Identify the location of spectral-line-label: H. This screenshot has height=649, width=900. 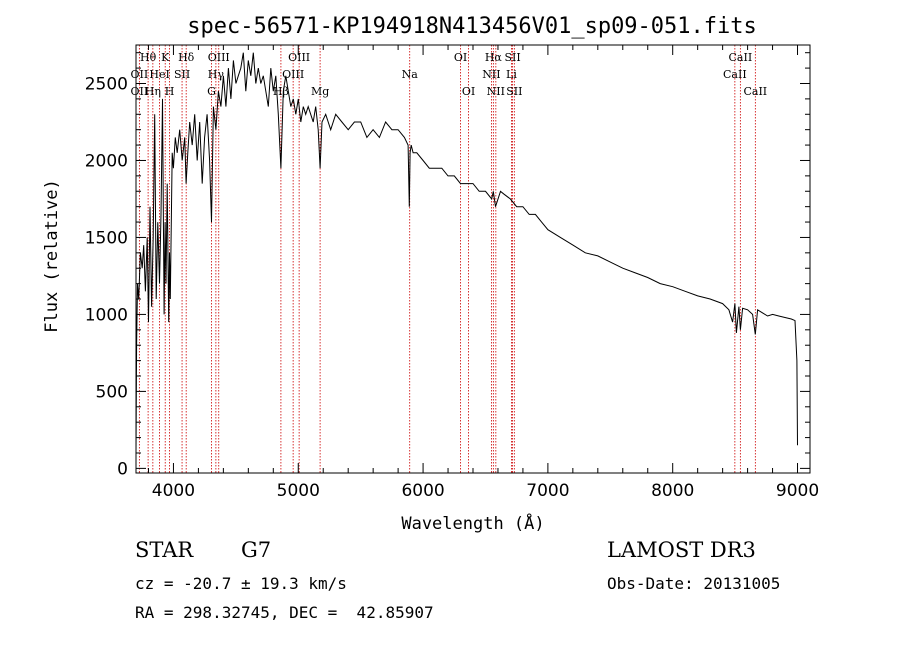
(170, 91).